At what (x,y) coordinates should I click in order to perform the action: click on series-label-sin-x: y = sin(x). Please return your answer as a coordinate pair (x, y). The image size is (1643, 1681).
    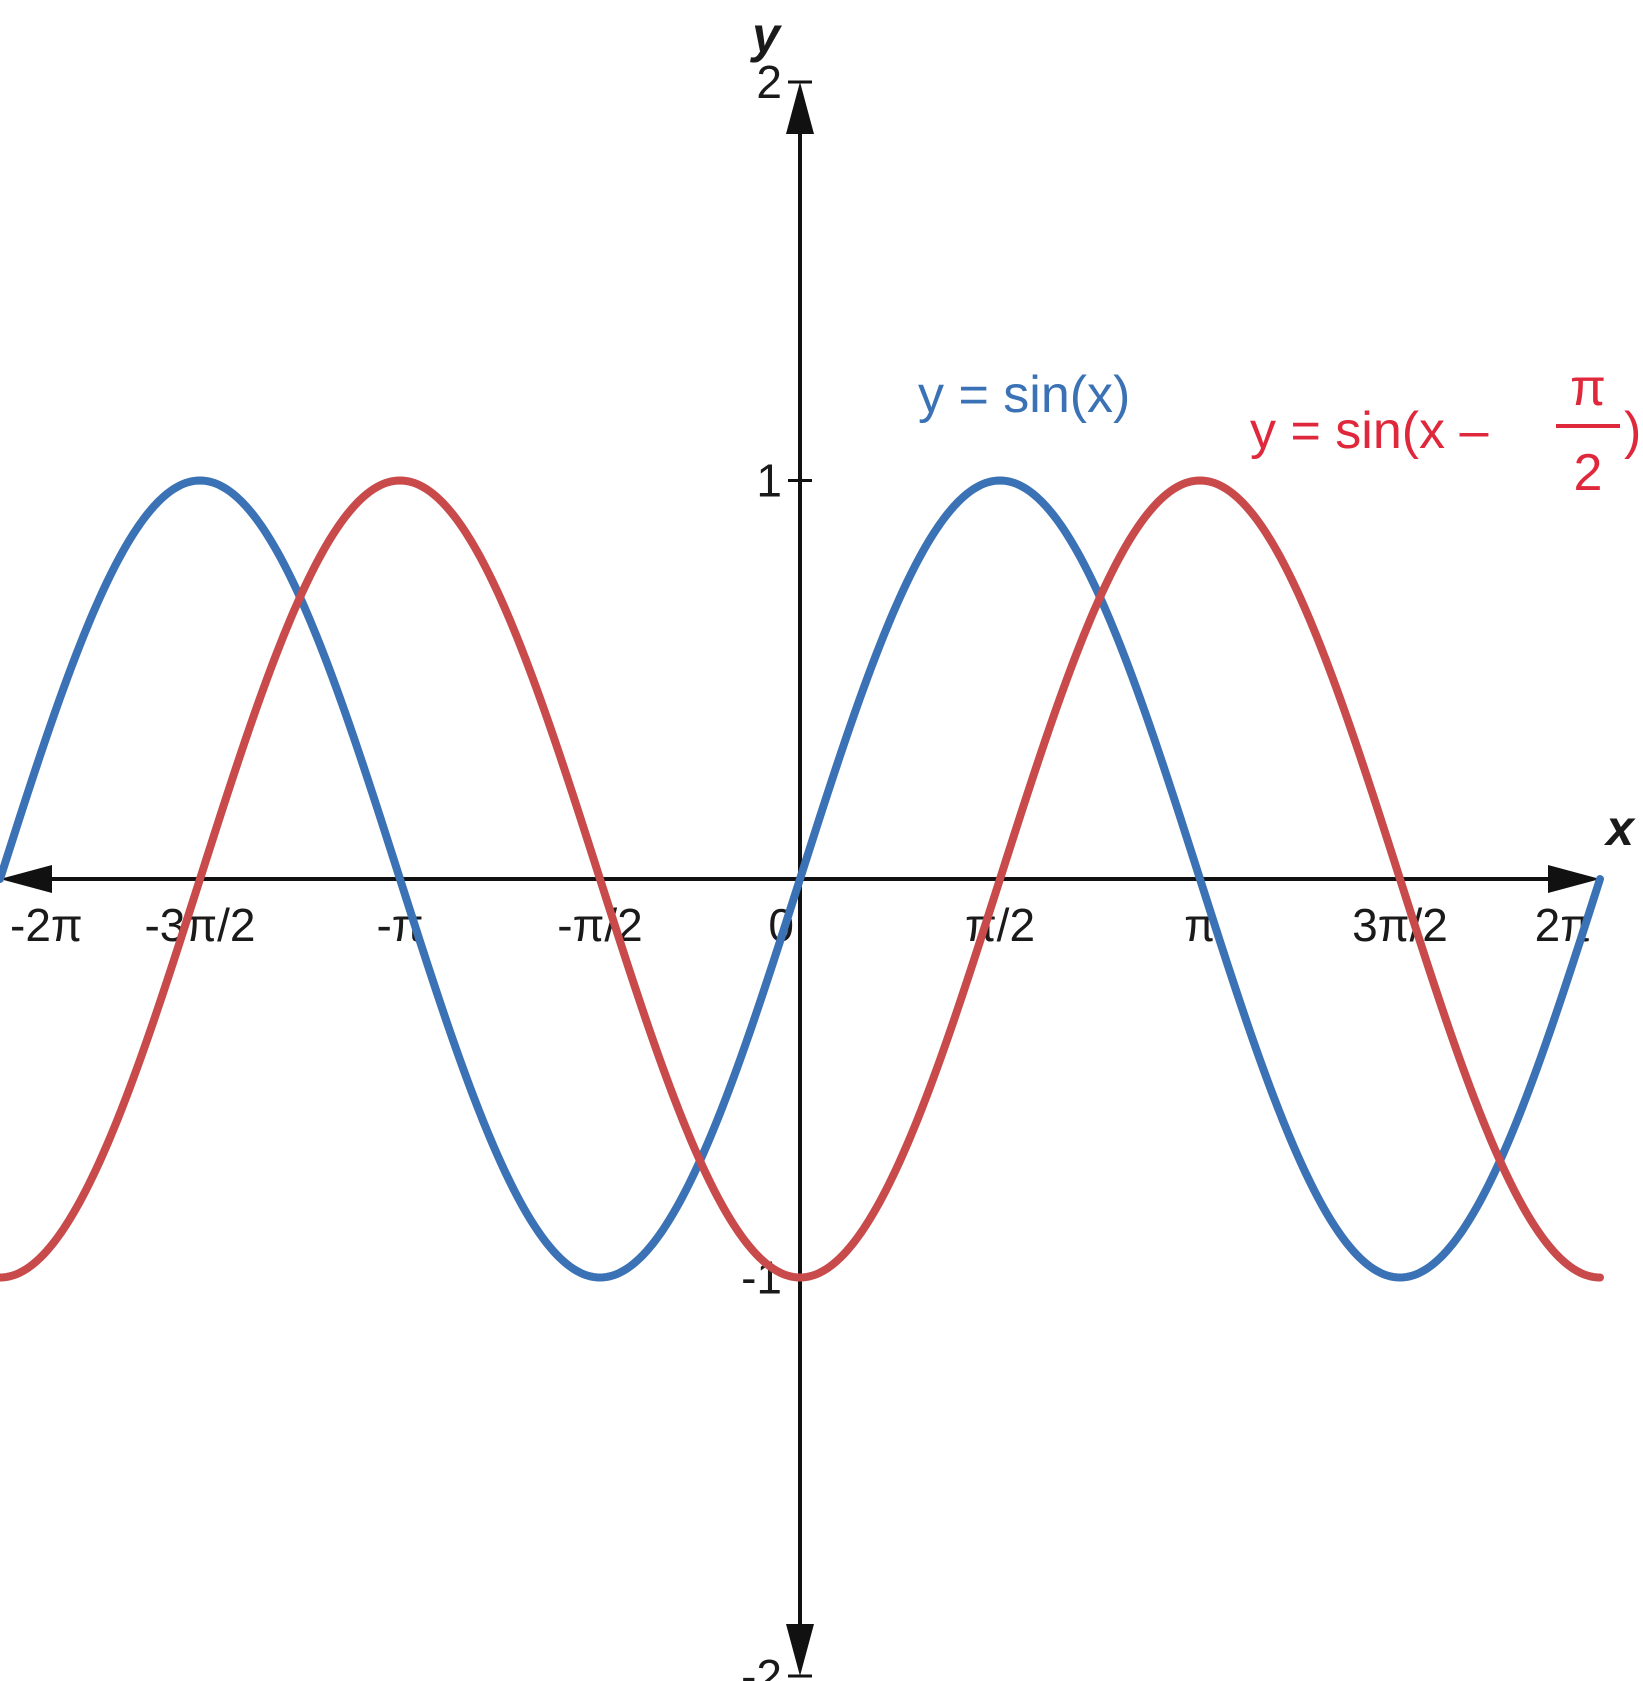
    Looking at the image, I should click on (1024, 395).